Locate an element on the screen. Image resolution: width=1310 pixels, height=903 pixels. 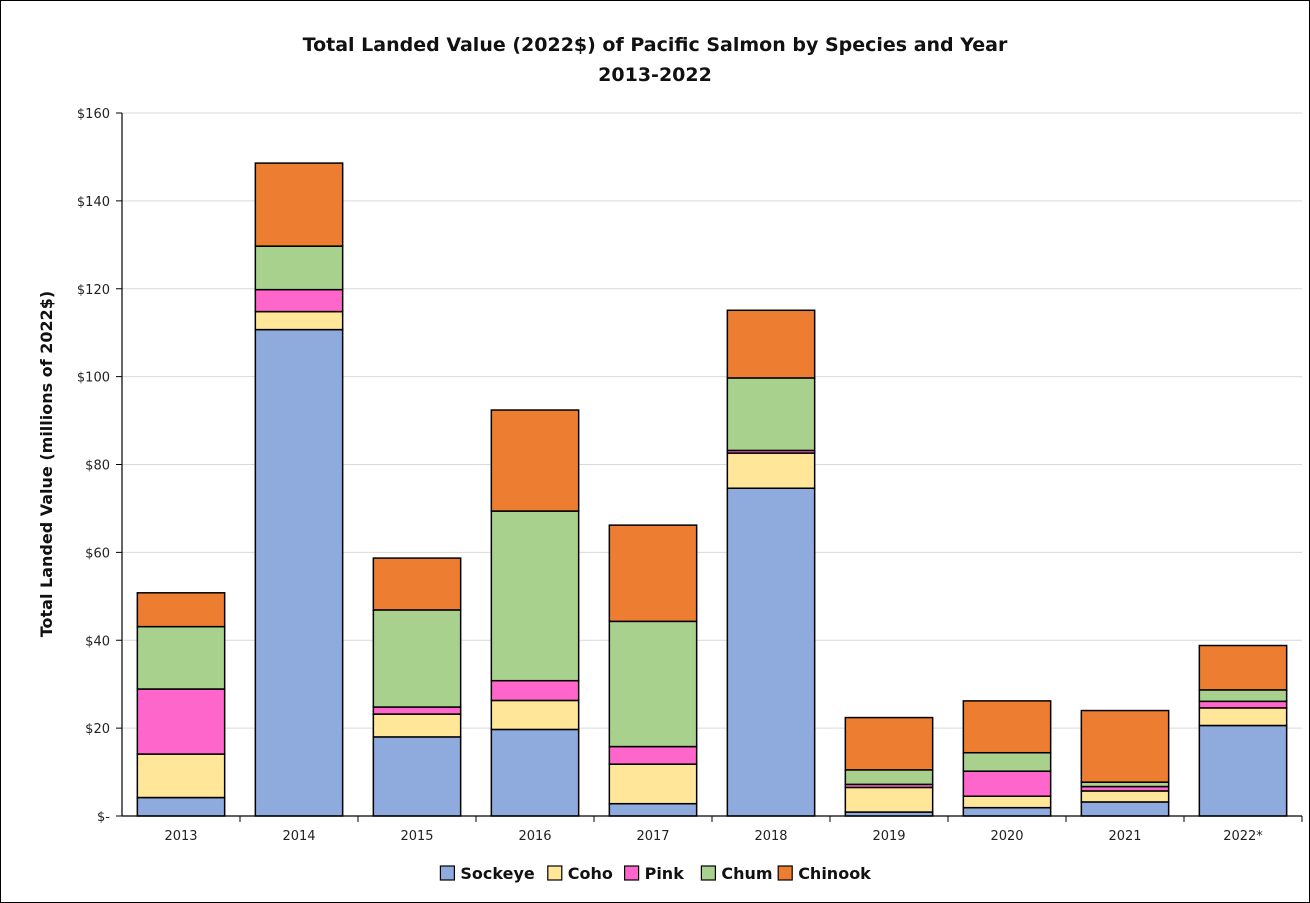
bar-segment-pink-2022 is located at coordinates (1243, 704).